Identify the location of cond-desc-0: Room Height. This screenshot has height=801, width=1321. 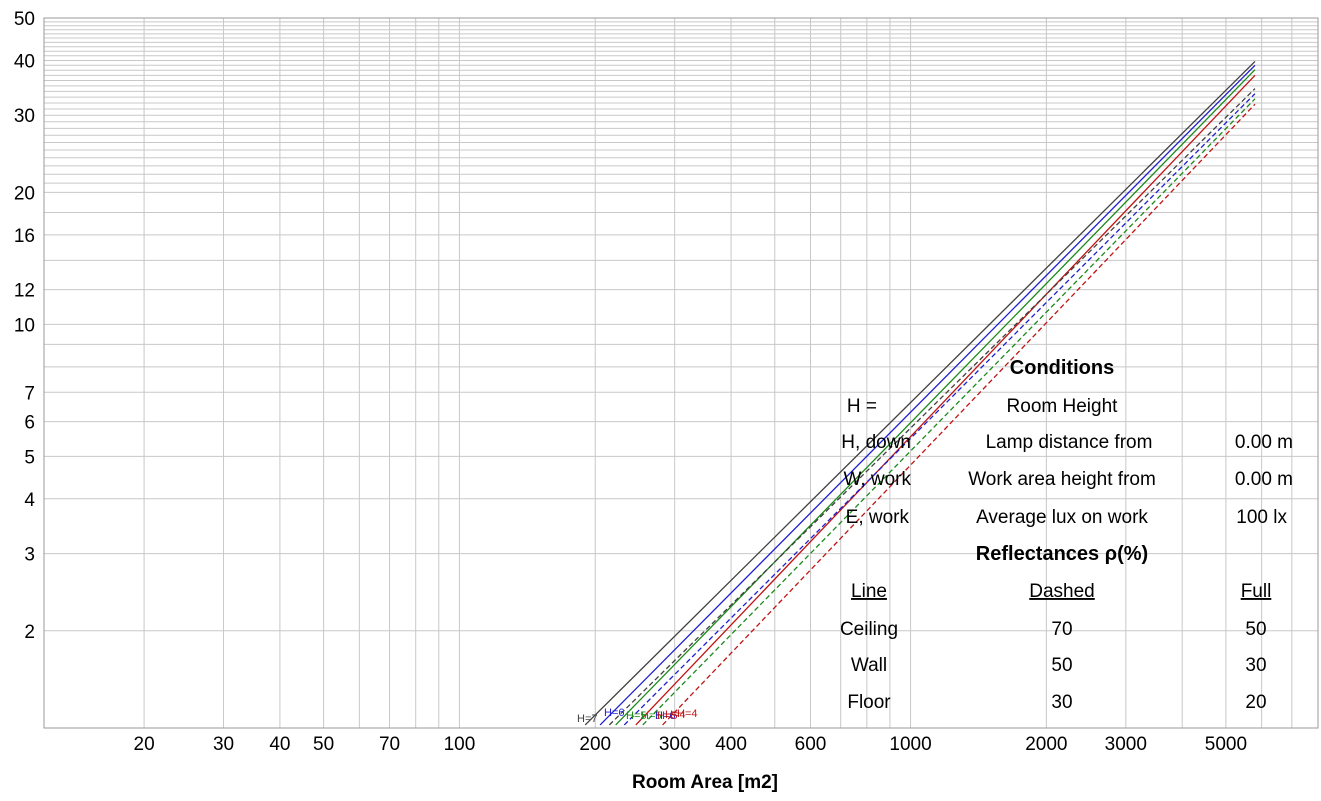
(1063, 406).